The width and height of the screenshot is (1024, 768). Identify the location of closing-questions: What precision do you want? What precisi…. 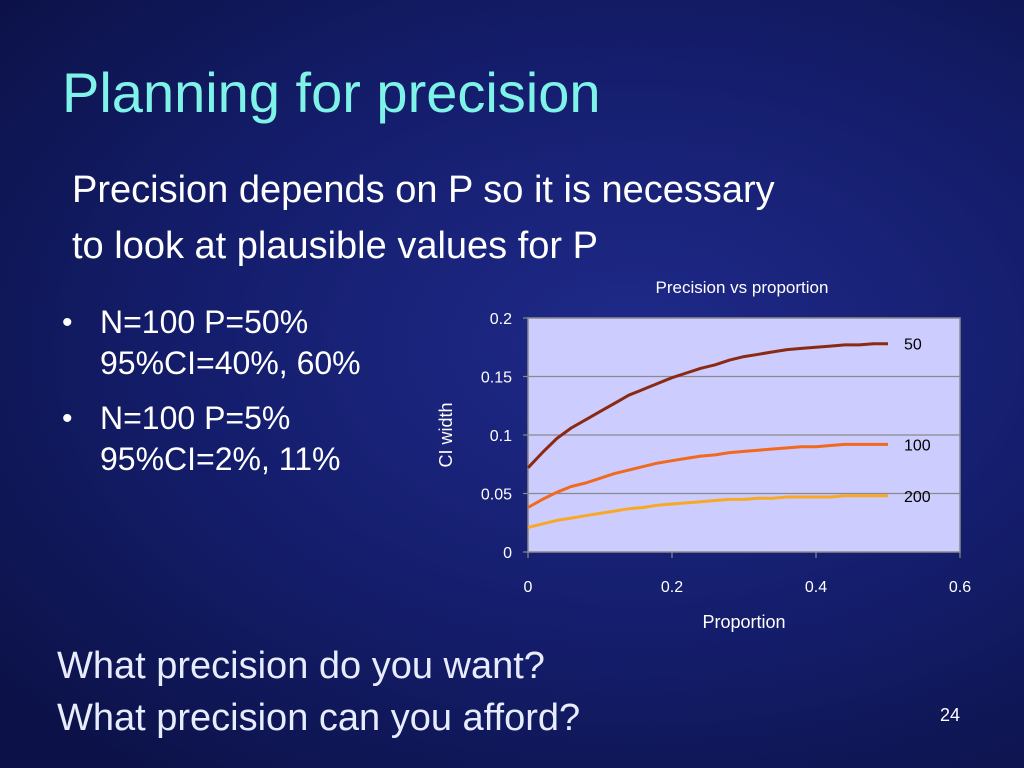
(437, 692).